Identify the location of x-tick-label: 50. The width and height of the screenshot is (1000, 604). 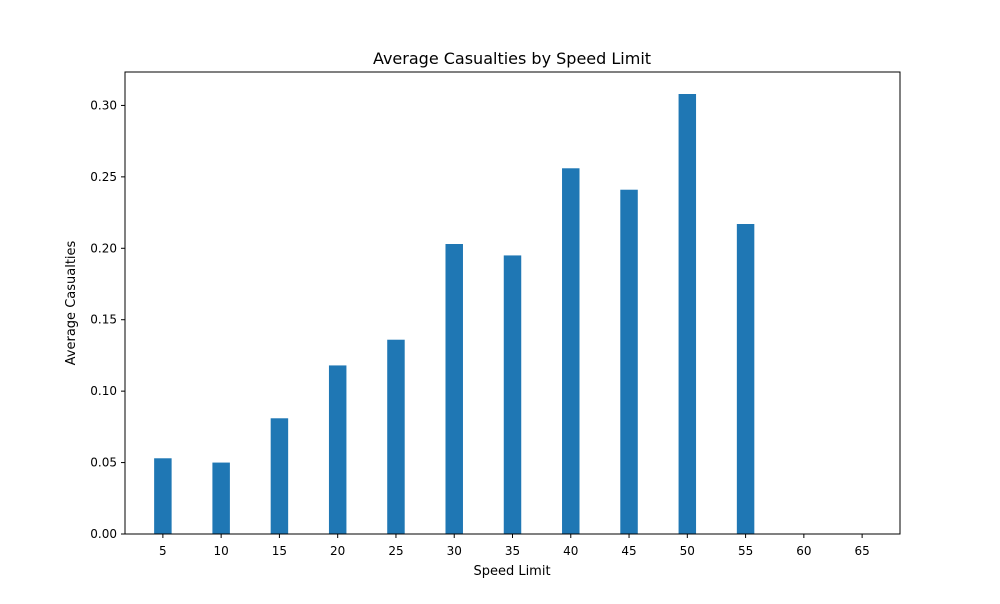
(687, 551).